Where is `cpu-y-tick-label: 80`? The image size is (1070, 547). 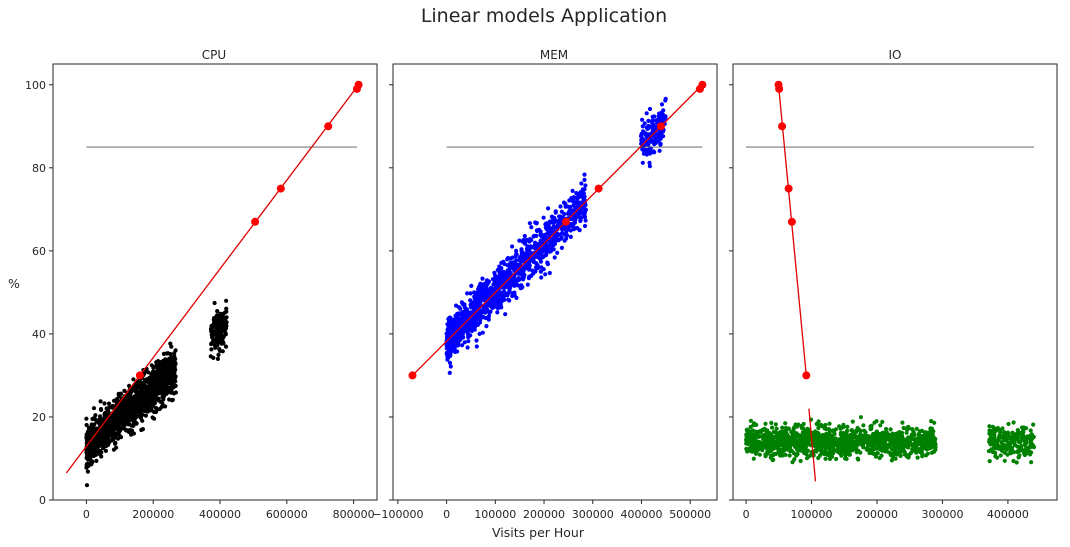 cpu-y-tick-label: 80 is located at coordinates (39, 168).